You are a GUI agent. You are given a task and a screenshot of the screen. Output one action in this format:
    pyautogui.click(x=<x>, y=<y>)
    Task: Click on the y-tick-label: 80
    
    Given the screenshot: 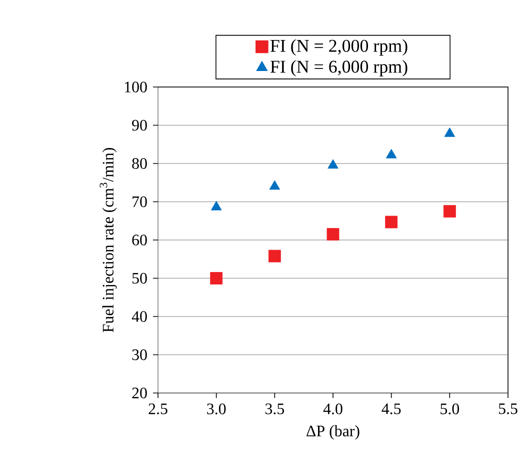 What is the action you would take?
    pyautogui.click(x=139, y=163)
    